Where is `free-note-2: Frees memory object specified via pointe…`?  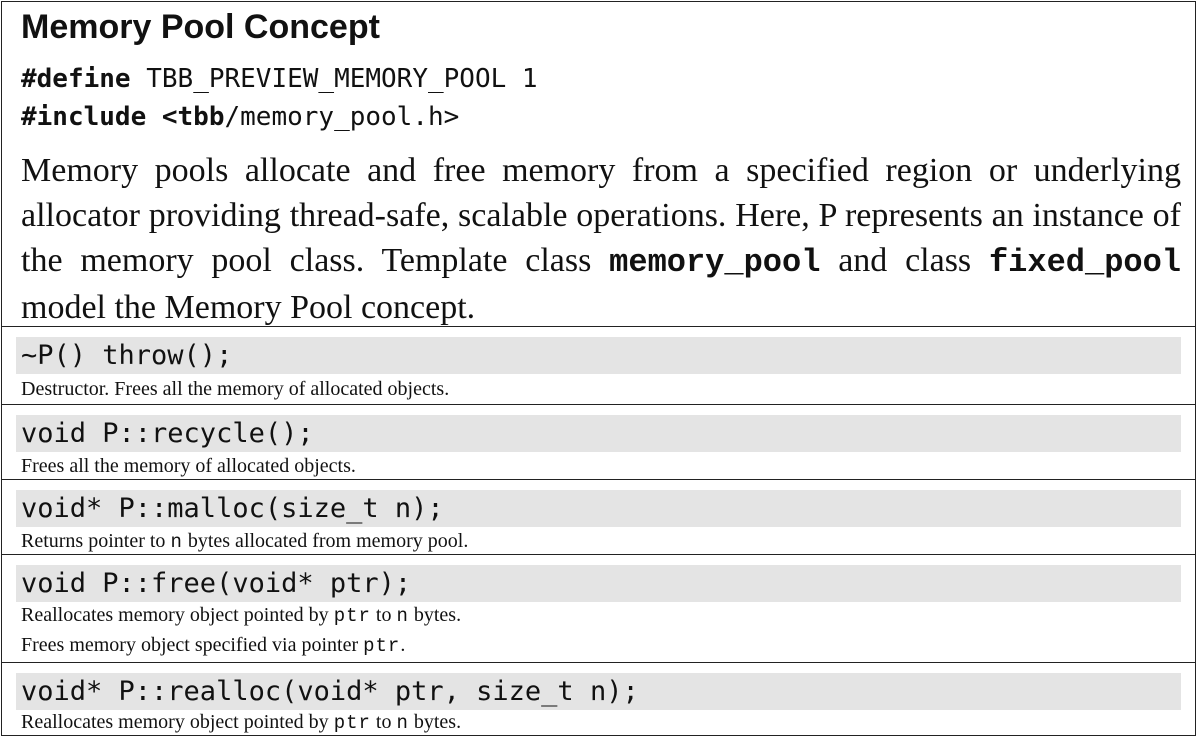 free-note-2: Frees memory object specified via pointe… is located at coordinates (213, 645).